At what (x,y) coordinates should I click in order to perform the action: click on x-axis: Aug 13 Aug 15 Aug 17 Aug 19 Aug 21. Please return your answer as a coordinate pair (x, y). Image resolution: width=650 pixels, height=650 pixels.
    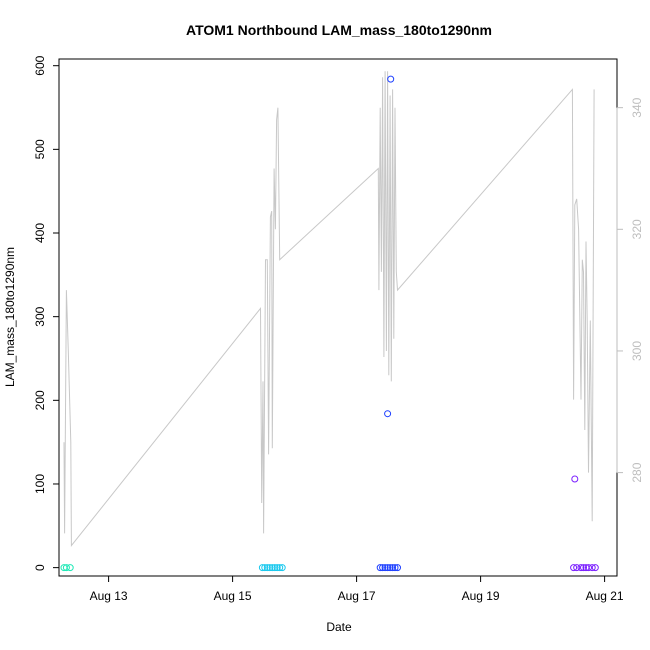
    Looking at the image, I should click on (357, 589).